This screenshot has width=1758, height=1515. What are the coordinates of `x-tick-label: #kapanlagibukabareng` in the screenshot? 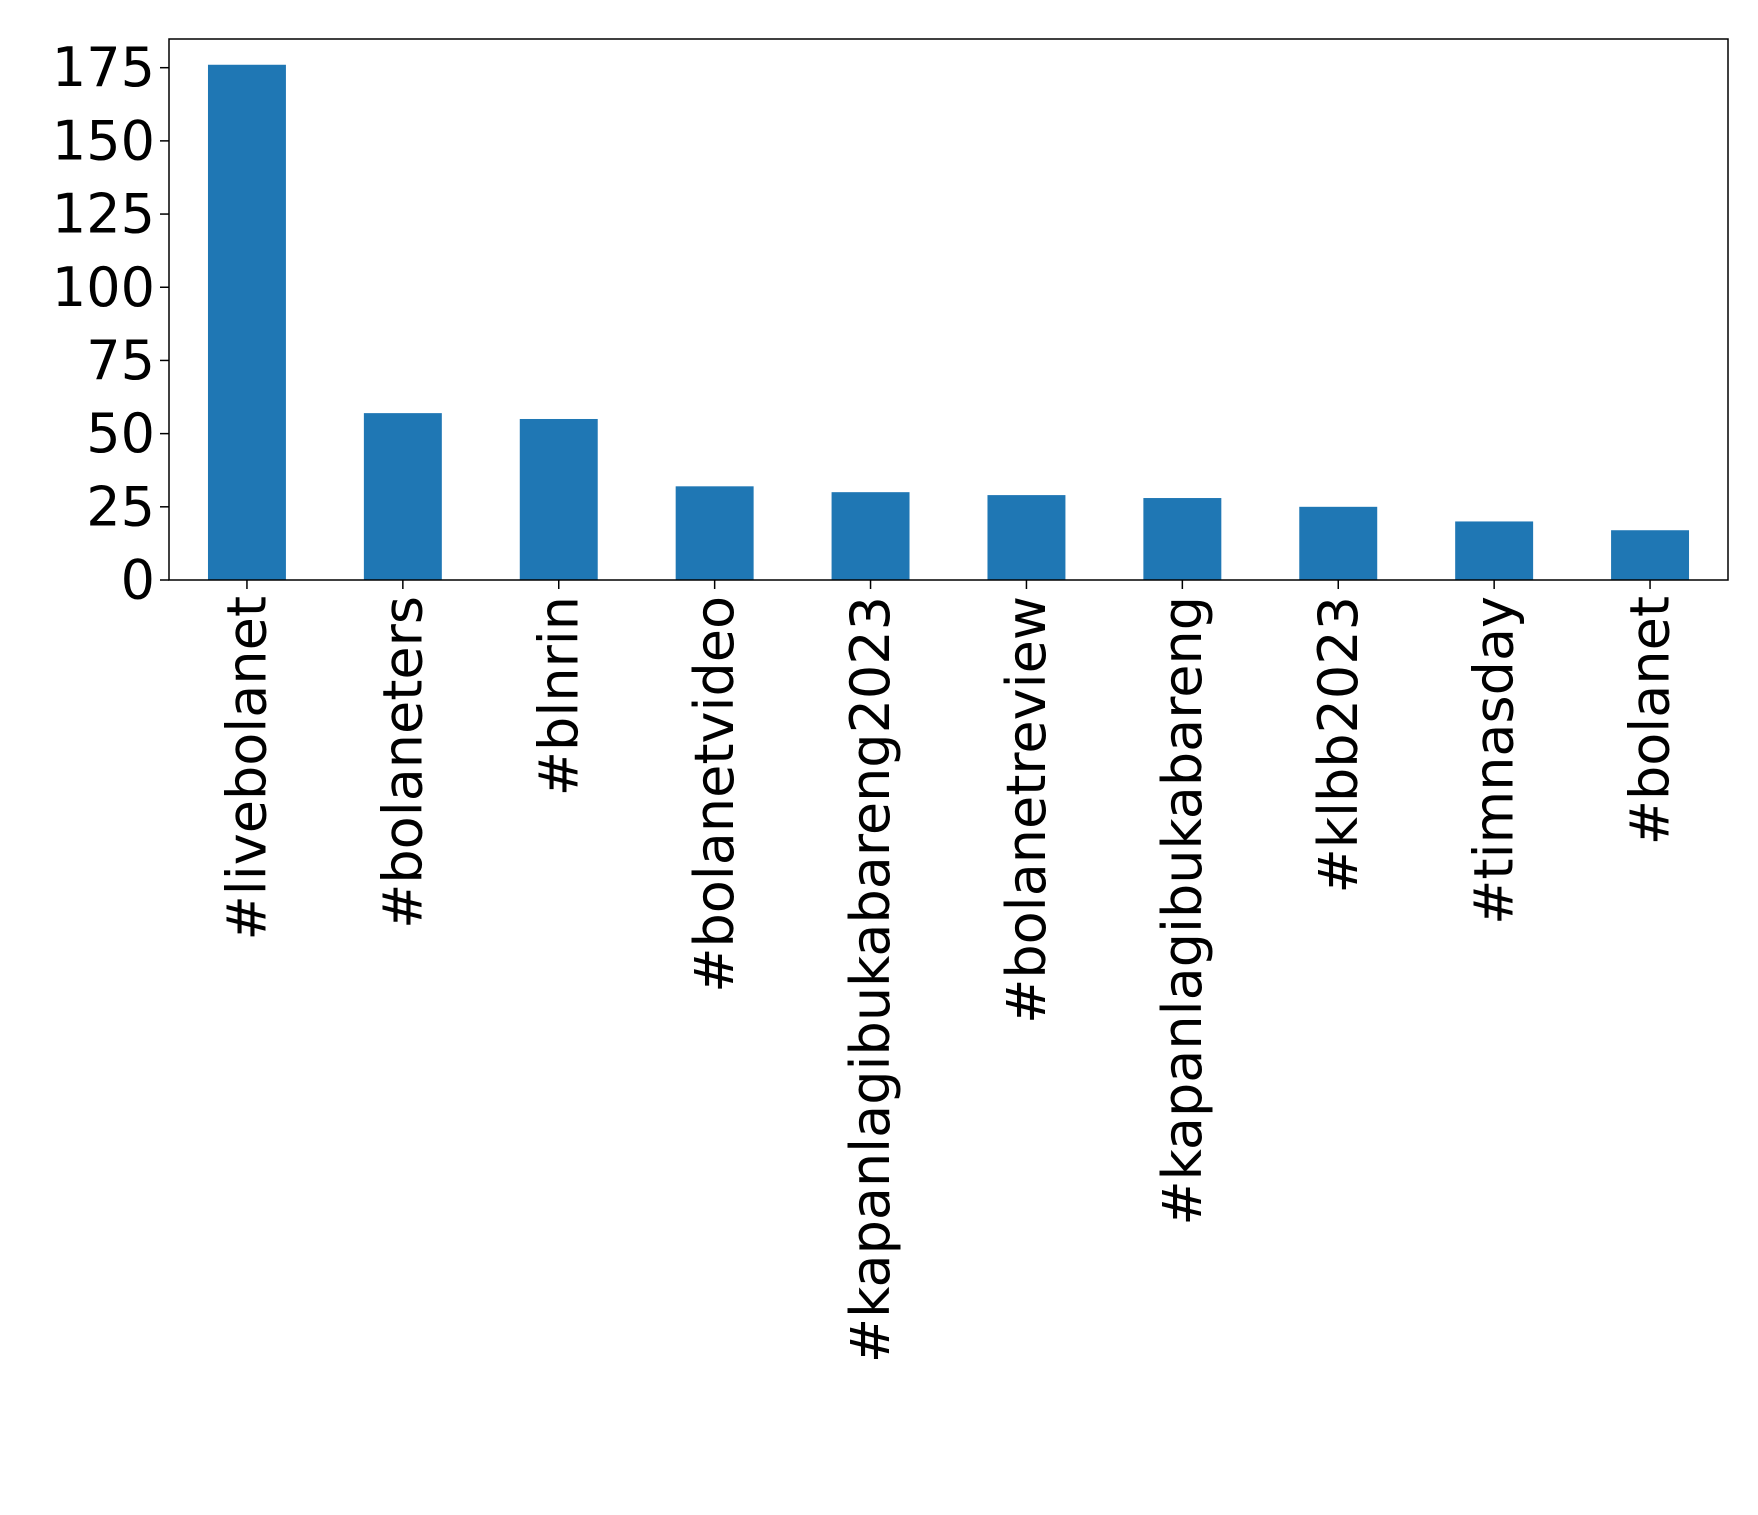 It's located at (1182, 911).